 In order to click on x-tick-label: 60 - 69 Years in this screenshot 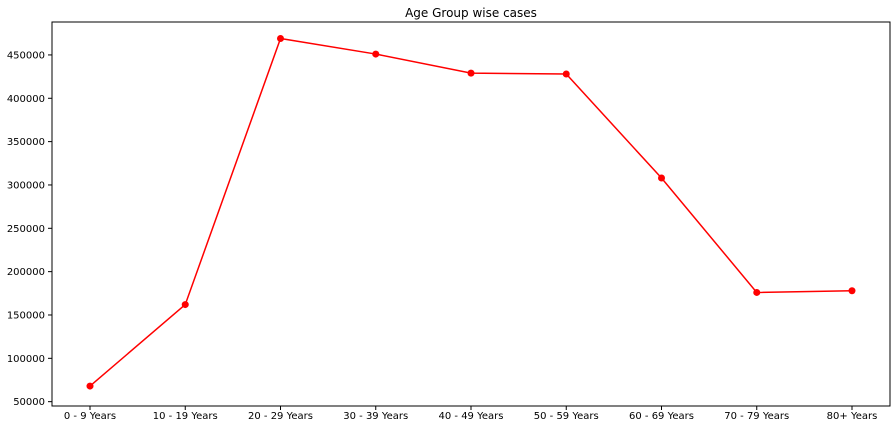, I will do `click(661, 416)`.